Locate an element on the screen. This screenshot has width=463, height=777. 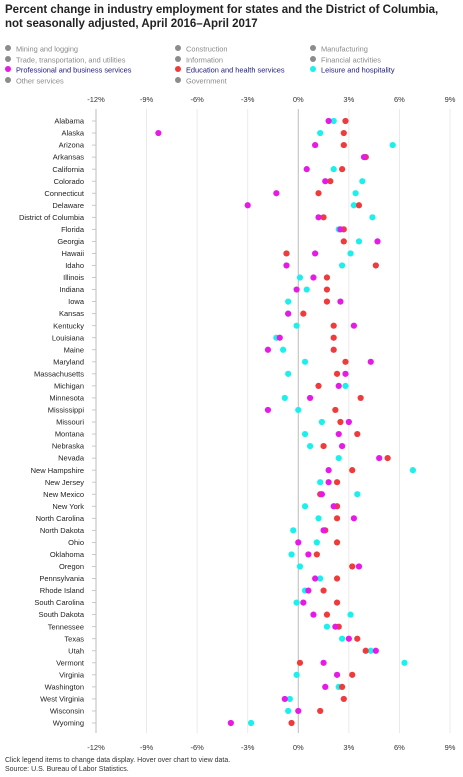
legend-item: Education and health services is located at coordinates (230, 70).